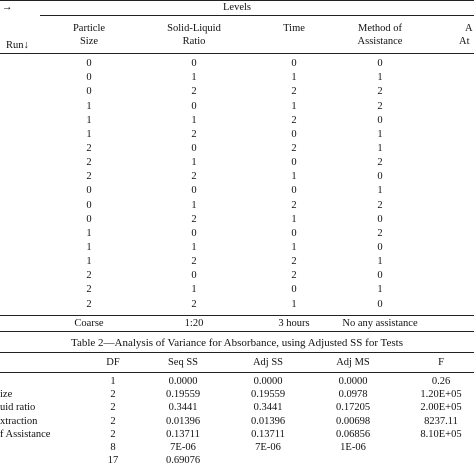 The image size is (474, 474). What do you see at coordinates (113, 461) in the screenshot?
I see `table2-cell-df: 17` at bounding box center [113, 461].